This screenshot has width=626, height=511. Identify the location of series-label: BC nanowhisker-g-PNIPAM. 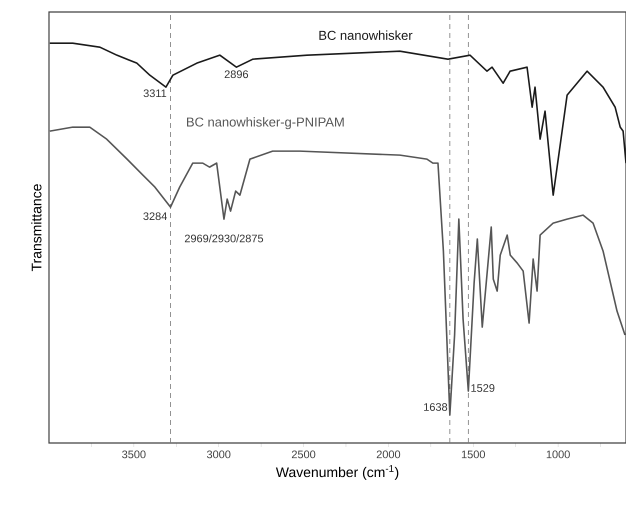
(265, 123).